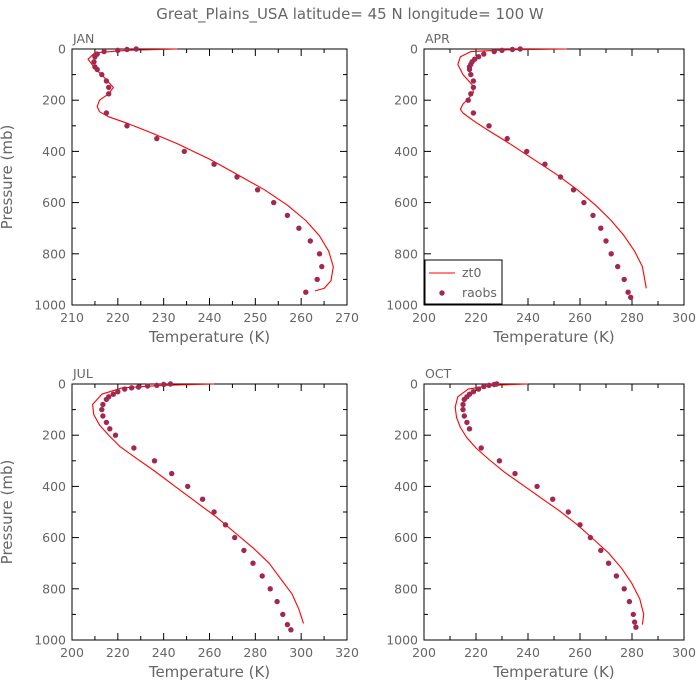 Image resolution: width=700 pixels, height=700 pixels. What do you see at coordinates (442, 293) in the screenshot?
I see `legend-dot-swatch` at bounding box center [442, 293].